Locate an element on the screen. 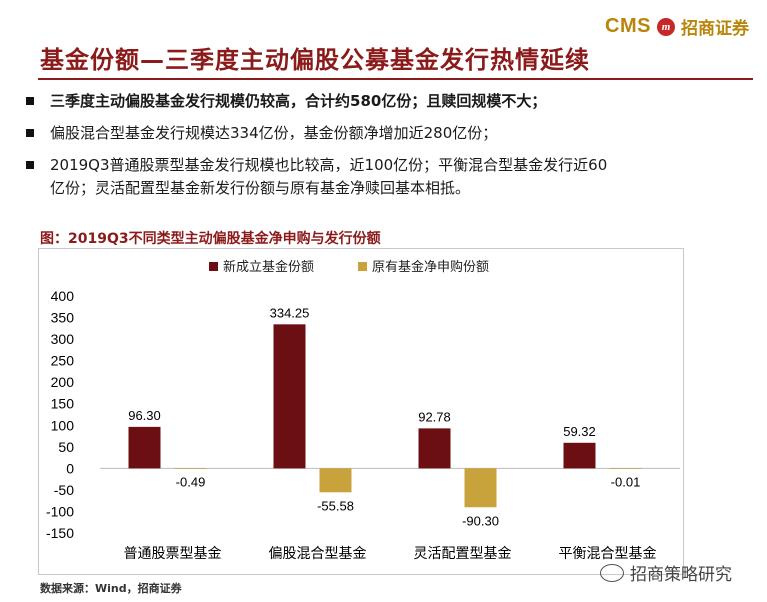  y-tick-label: 350 is located at coordinates (63, 318).